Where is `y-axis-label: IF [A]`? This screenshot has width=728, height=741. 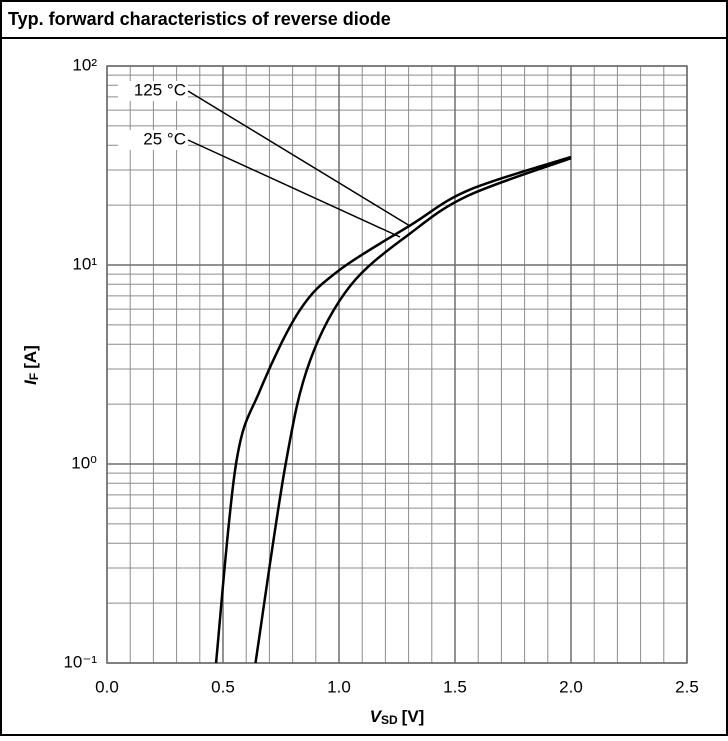 y-axis-label: IF [A] is located at coordinates (31, 365).